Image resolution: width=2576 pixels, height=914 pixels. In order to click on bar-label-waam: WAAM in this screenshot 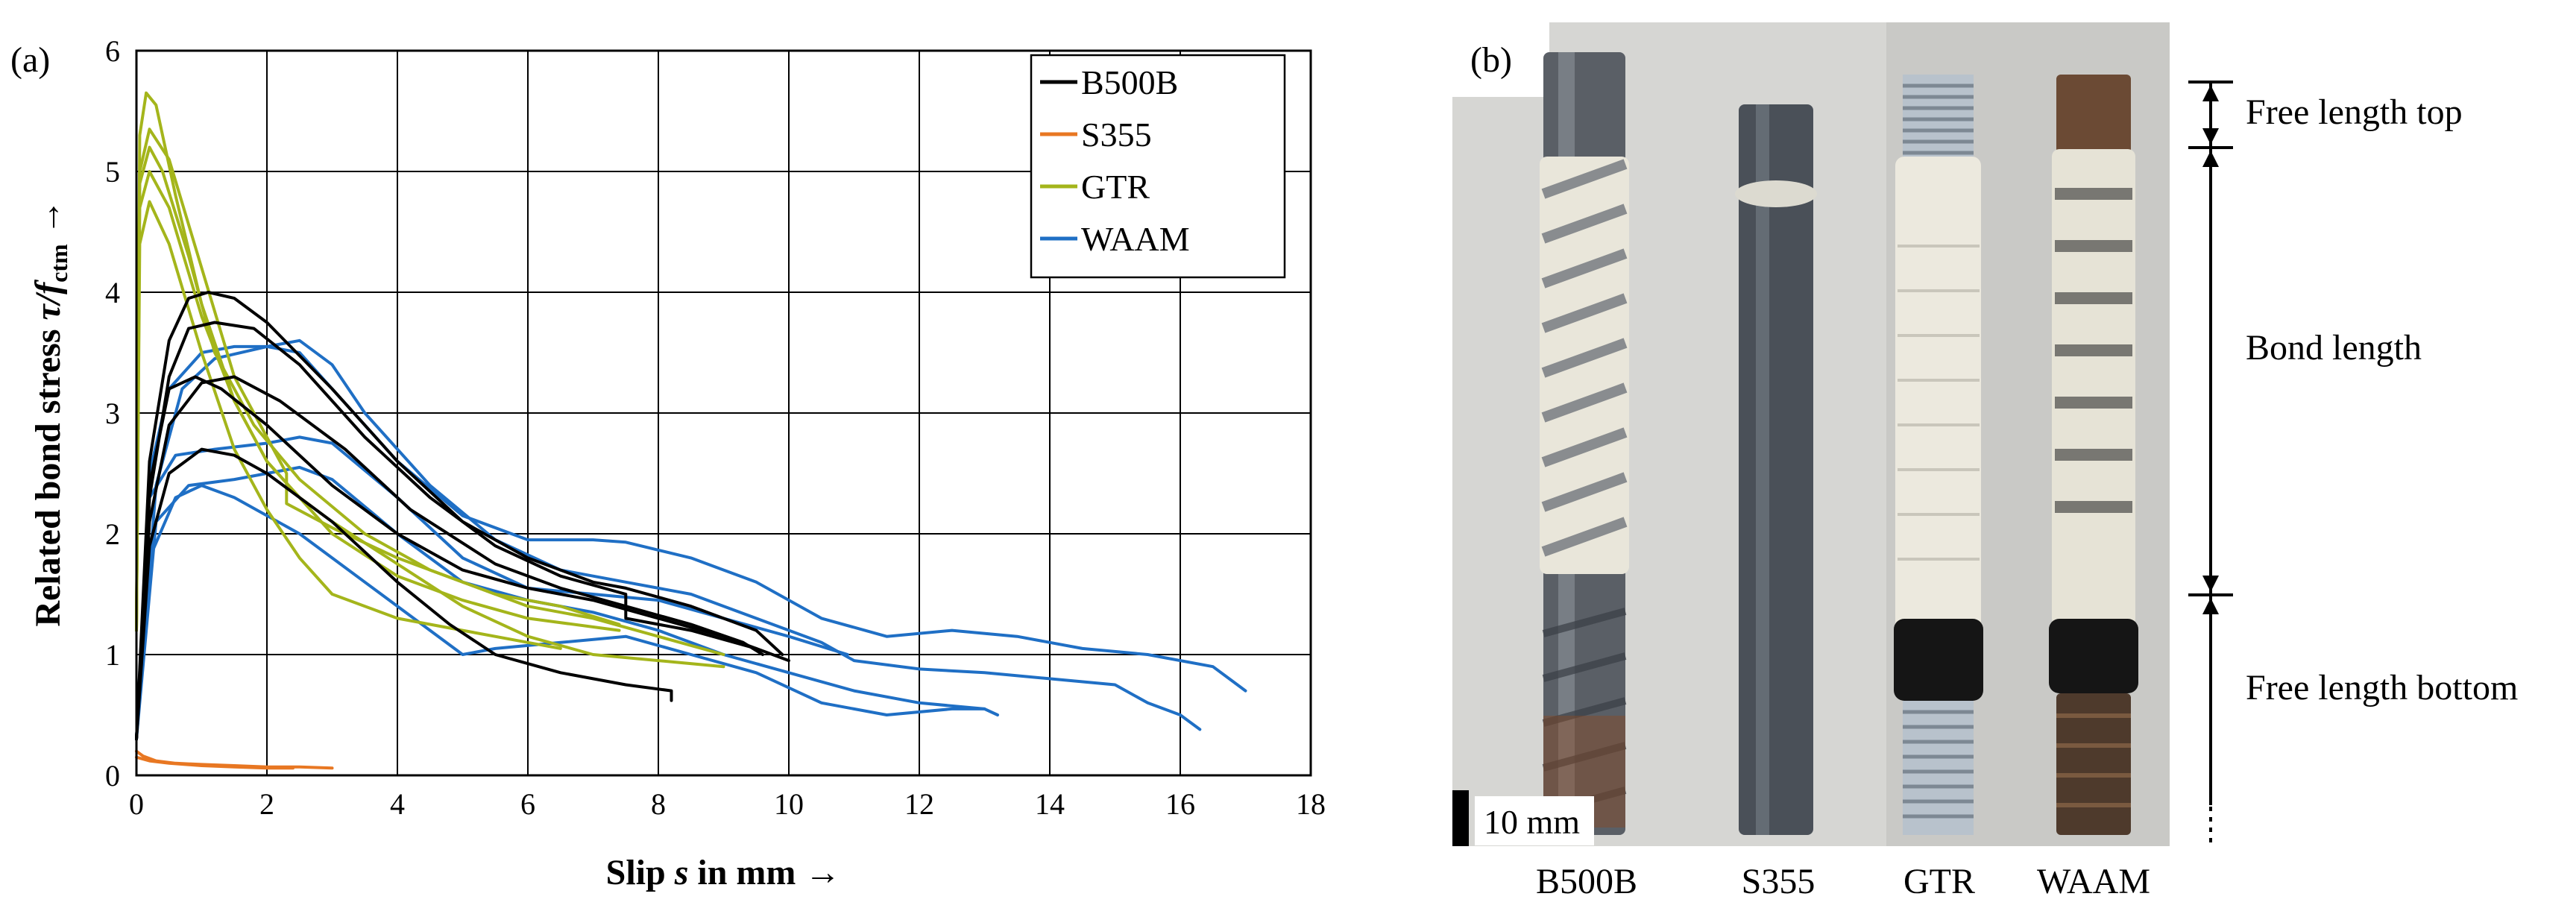, I will do `click(2093, 881)`.